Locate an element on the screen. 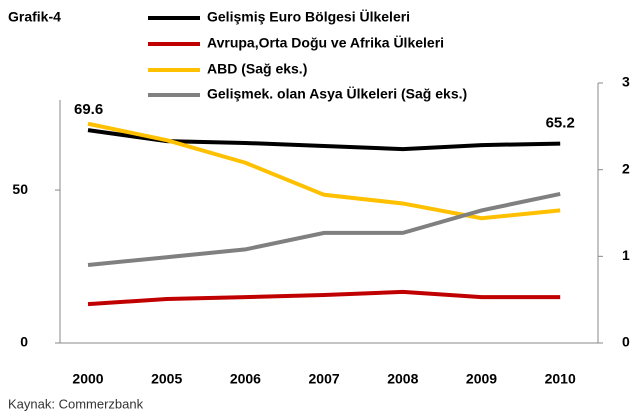  data-label: 69.6 is located at coordinates (88, 109).